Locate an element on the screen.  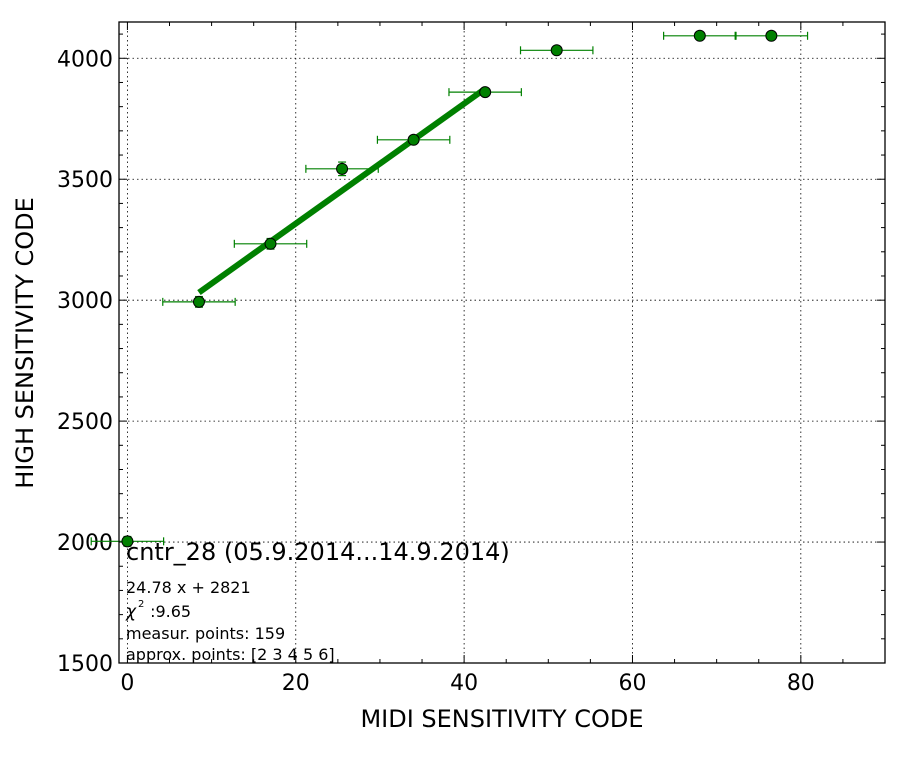
y-tick-label: 2500 is located at coordinates (85, 422).